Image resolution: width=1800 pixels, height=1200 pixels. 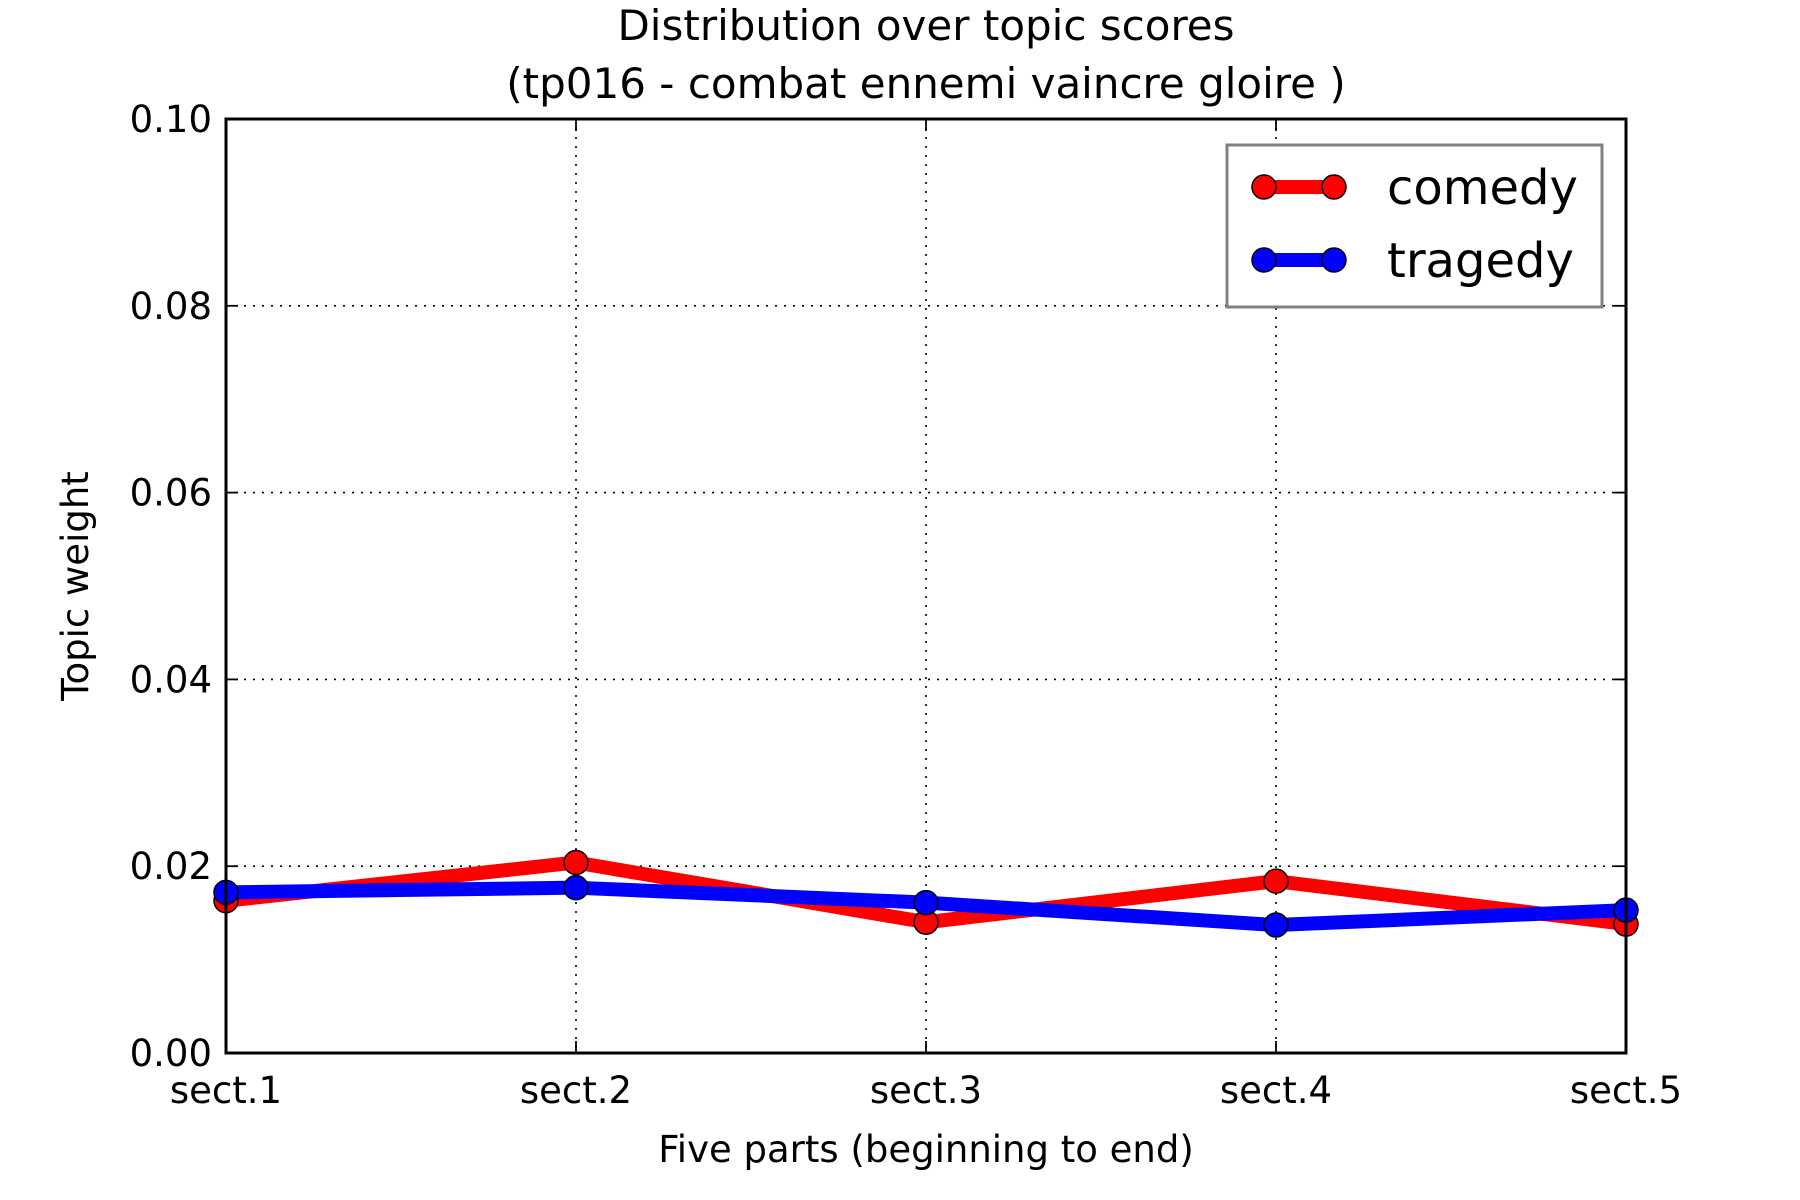 What do you see at coordinates (171, 679) in the screenshot?
I see `y-tick-label: 0.04` at bounding box center [171, 679].